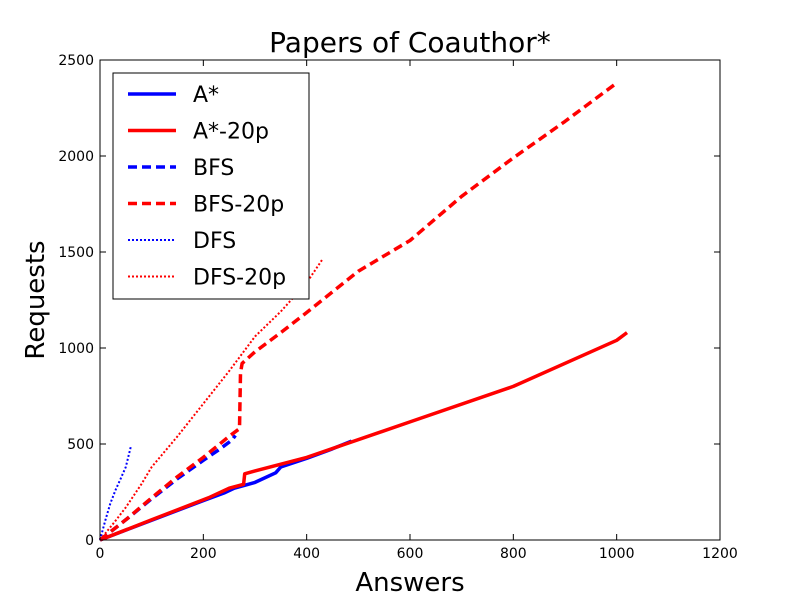 The width and height of the screenshot is (800, 600). Describe the element at coordinates (410, 554) in the screenshot. I see `x-tick-label: 600` at that location.